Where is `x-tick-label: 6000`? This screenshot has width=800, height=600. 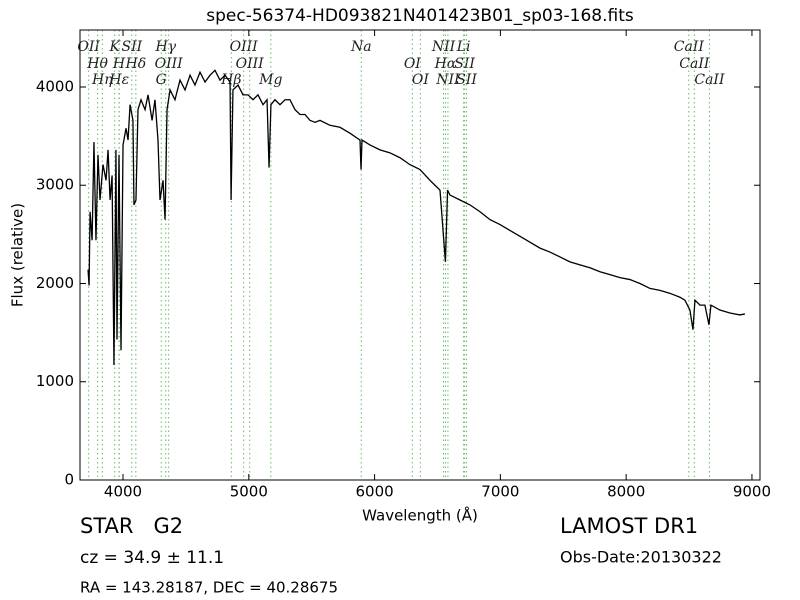
x-tick-label: 6000 is located at coordinates (374, 492).